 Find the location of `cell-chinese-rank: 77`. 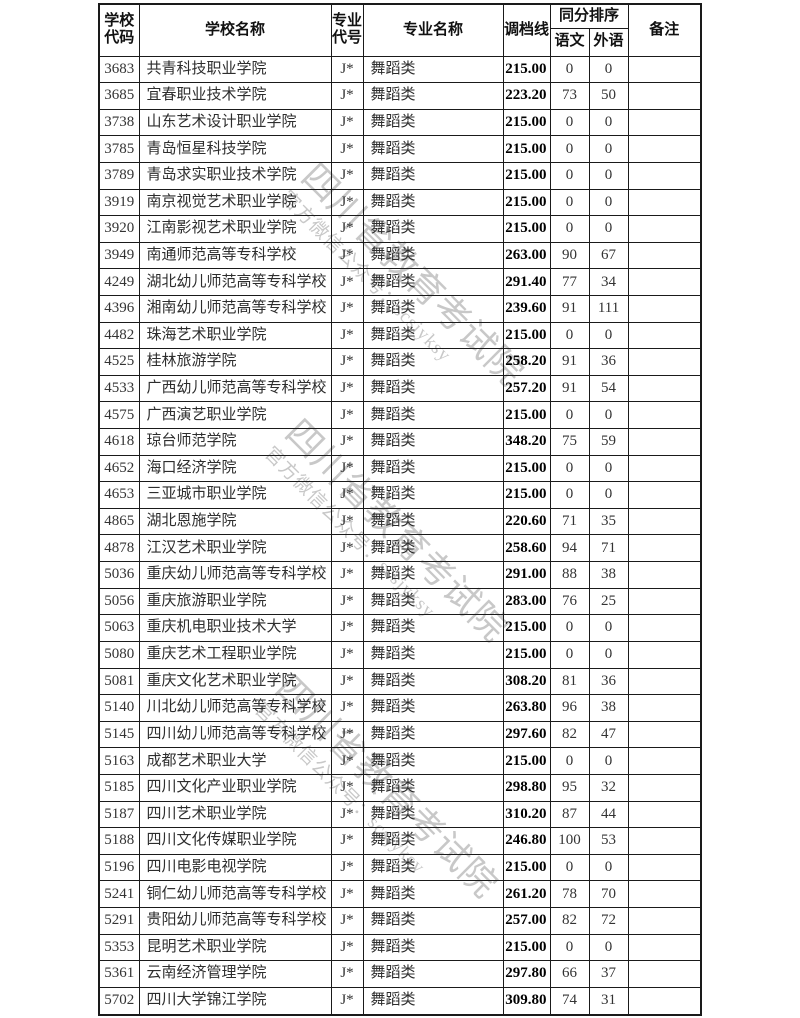

cell-chinese-rank: 77 is located at coordinates (569, 282).